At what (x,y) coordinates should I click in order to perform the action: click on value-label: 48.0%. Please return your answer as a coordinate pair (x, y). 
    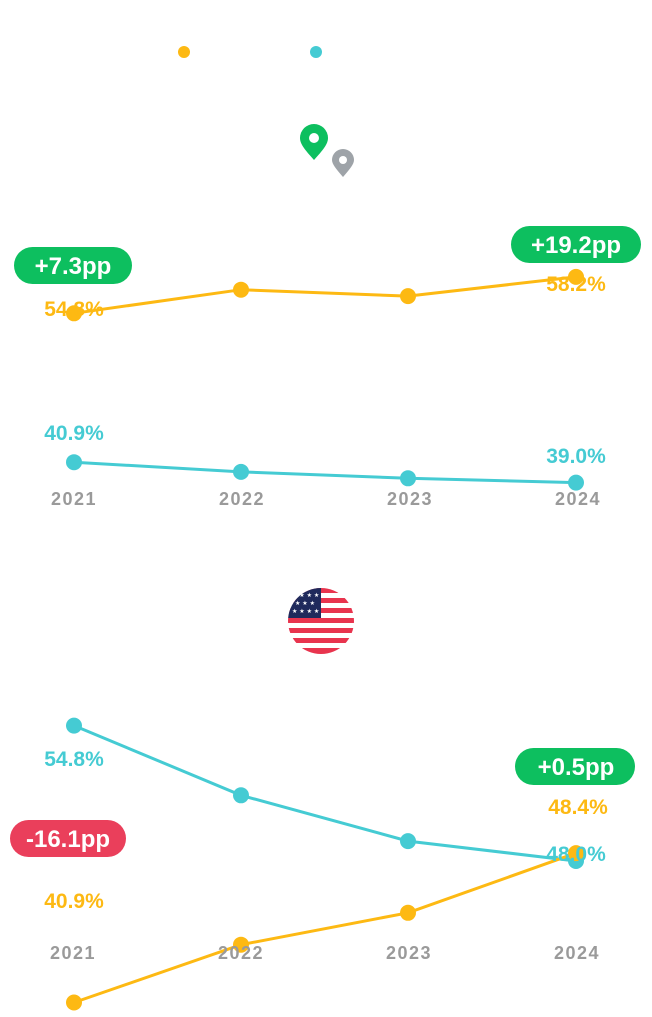
    Looking at the image, I should click on (576, 854).